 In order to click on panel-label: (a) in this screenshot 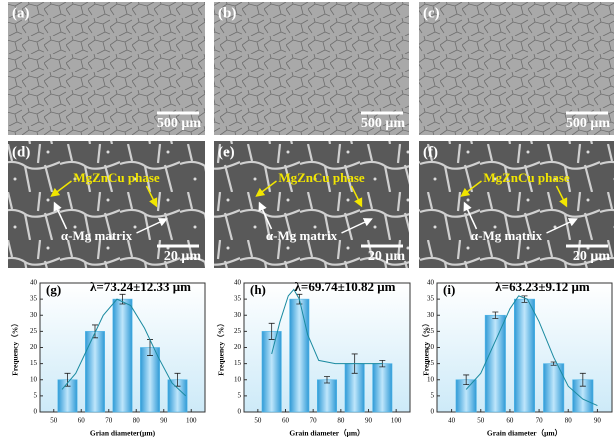, I will do `click(21, 13)`.